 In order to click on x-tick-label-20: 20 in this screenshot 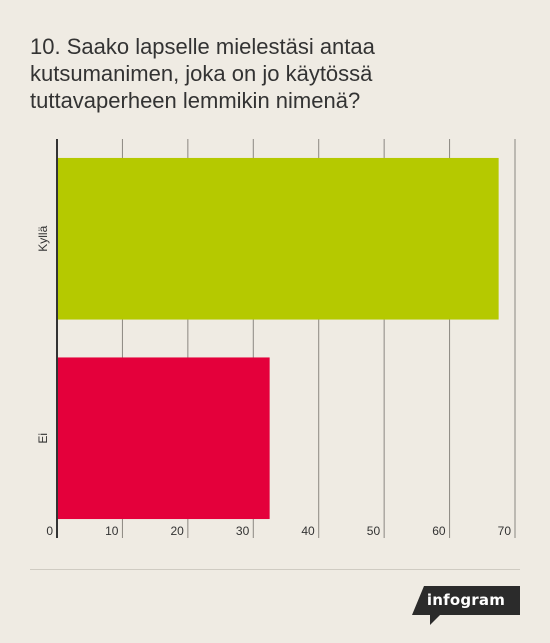, I will do `click(177, 531)`.